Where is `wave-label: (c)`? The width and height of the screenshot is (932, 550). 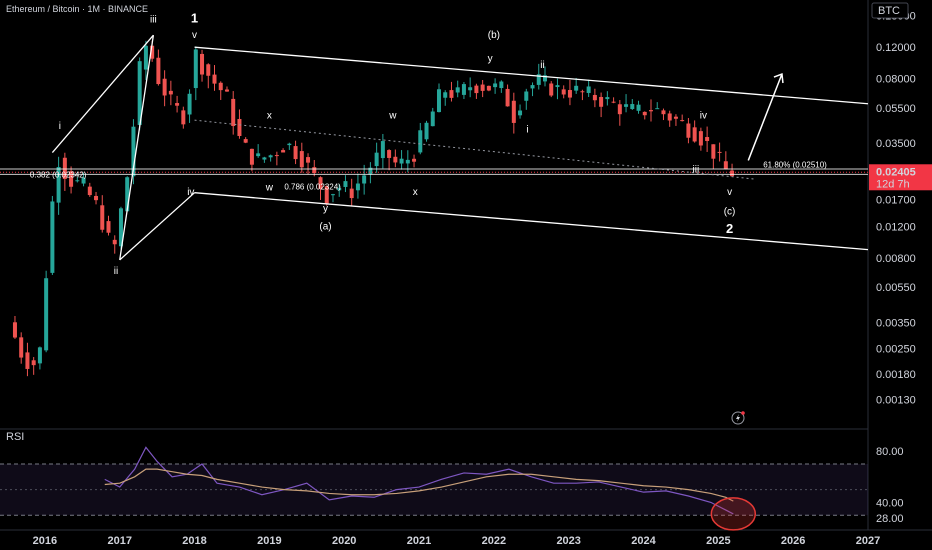 wave-label: (c) is located at coordinates (730, 211).